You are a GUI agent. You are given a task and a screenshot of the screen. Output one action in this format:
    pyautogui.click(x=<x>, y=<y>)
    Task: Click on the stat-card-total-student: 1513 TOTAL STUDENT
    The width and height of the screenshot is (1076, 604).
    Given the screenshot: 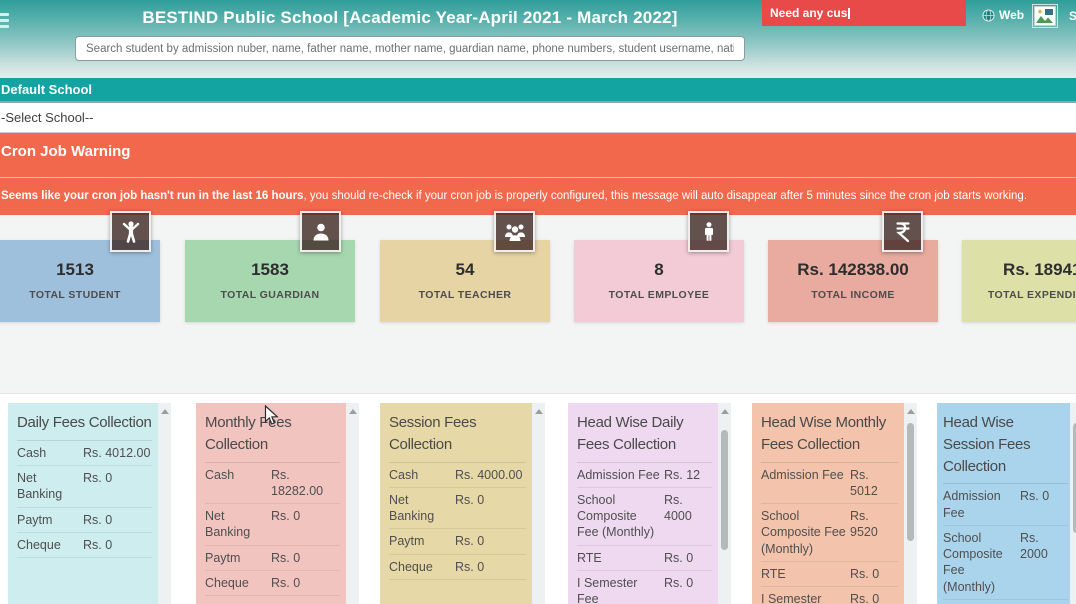 What is the action you would take?
    pyautogui.click(x=80, y=281)
    